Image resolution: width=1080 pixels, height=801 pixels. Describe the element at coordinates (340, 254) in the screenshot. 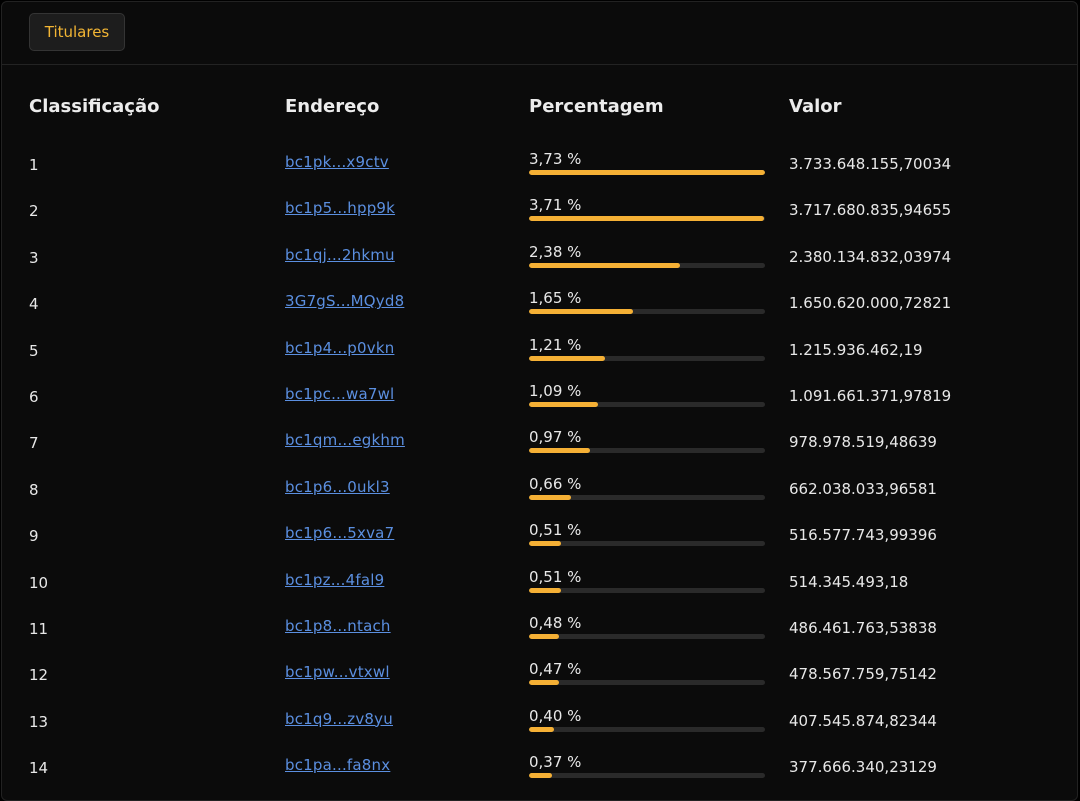

I see `address-link: bc1qj...2hkmu` at that location.